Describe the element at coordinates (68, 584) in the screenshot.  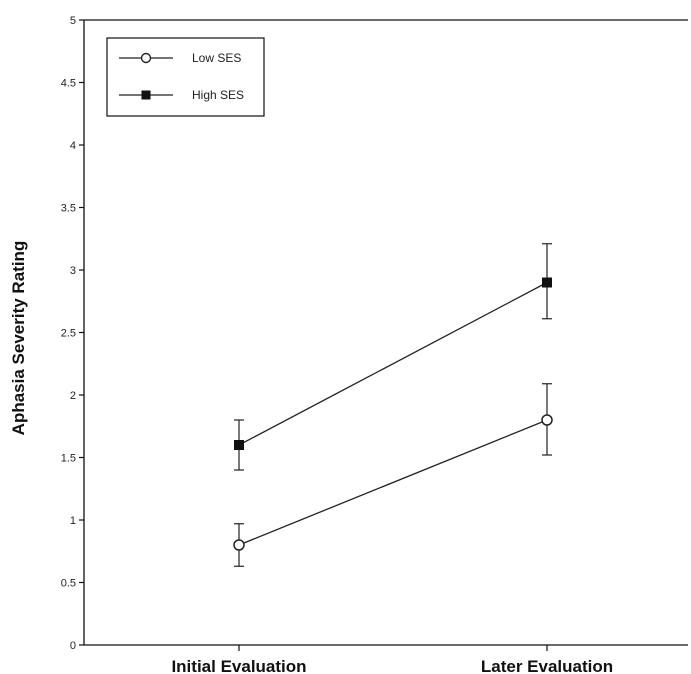
I see `y-tick-label: 0.5` at that location.